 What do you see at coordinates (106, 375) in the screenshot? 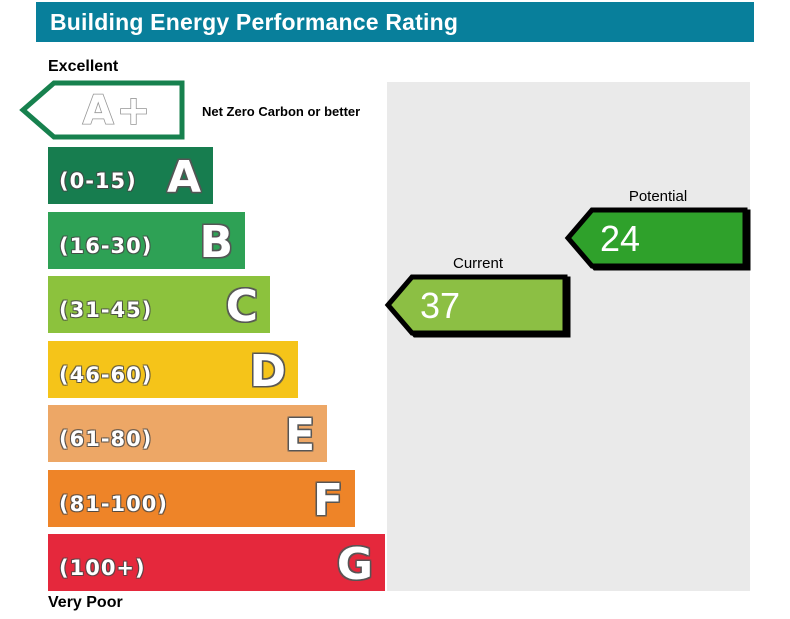
I see `band-range-label: (46-60)` at bounding box center [106, 375].